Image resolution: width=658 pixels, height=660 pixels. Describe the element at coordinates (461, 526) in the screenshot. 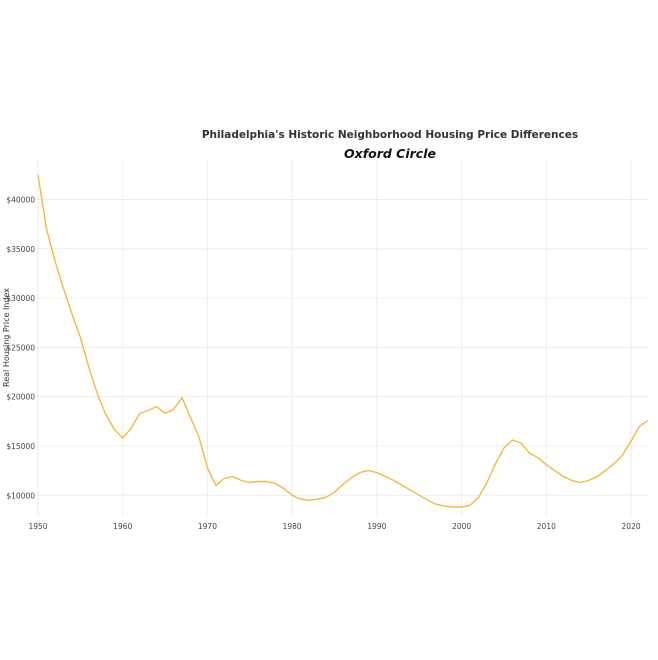

I see `x-tick-label: 2000` at that location.